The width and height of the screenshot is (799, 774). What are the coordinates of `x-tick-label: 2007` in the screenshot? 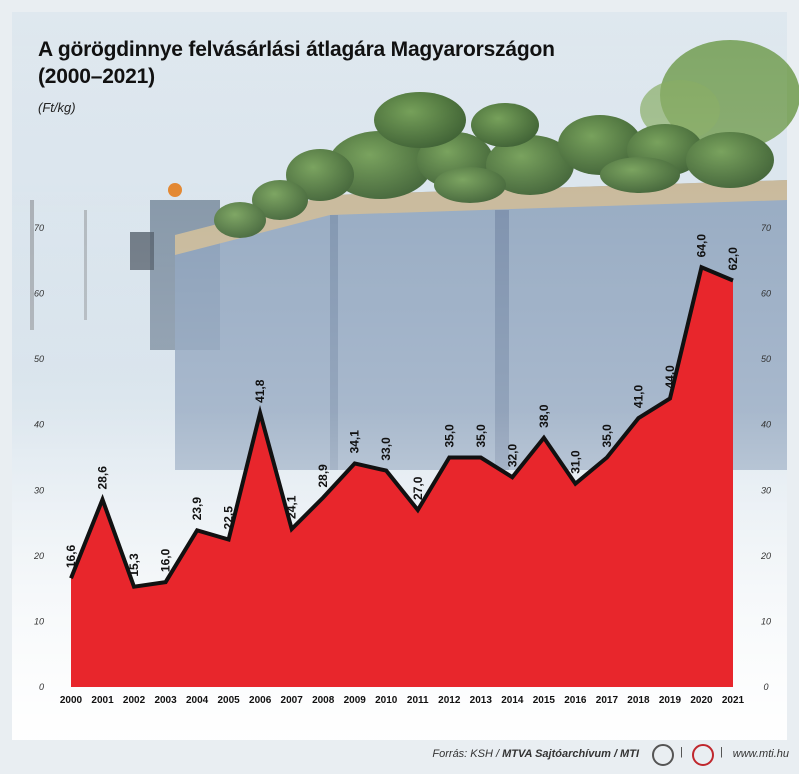 It's located at (292, 700).